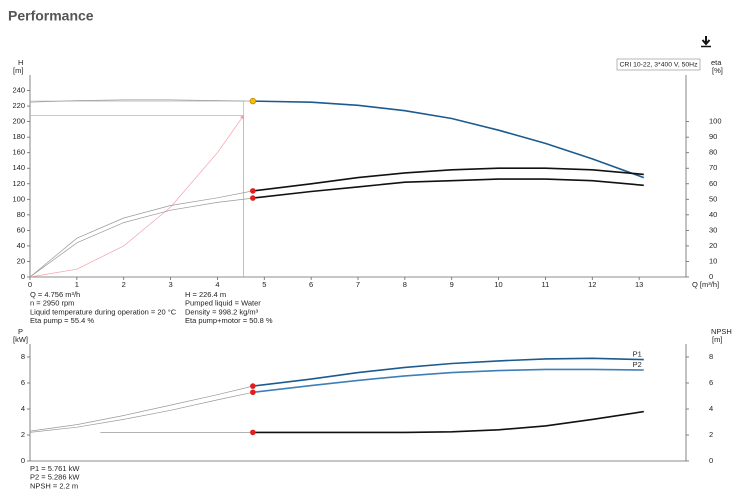 This screenshot has width=739, height=500. What do you see at coordinates (264, 284) in the screenshot?
I see `x-tick-label: 5` at bounding box center [264, 284].